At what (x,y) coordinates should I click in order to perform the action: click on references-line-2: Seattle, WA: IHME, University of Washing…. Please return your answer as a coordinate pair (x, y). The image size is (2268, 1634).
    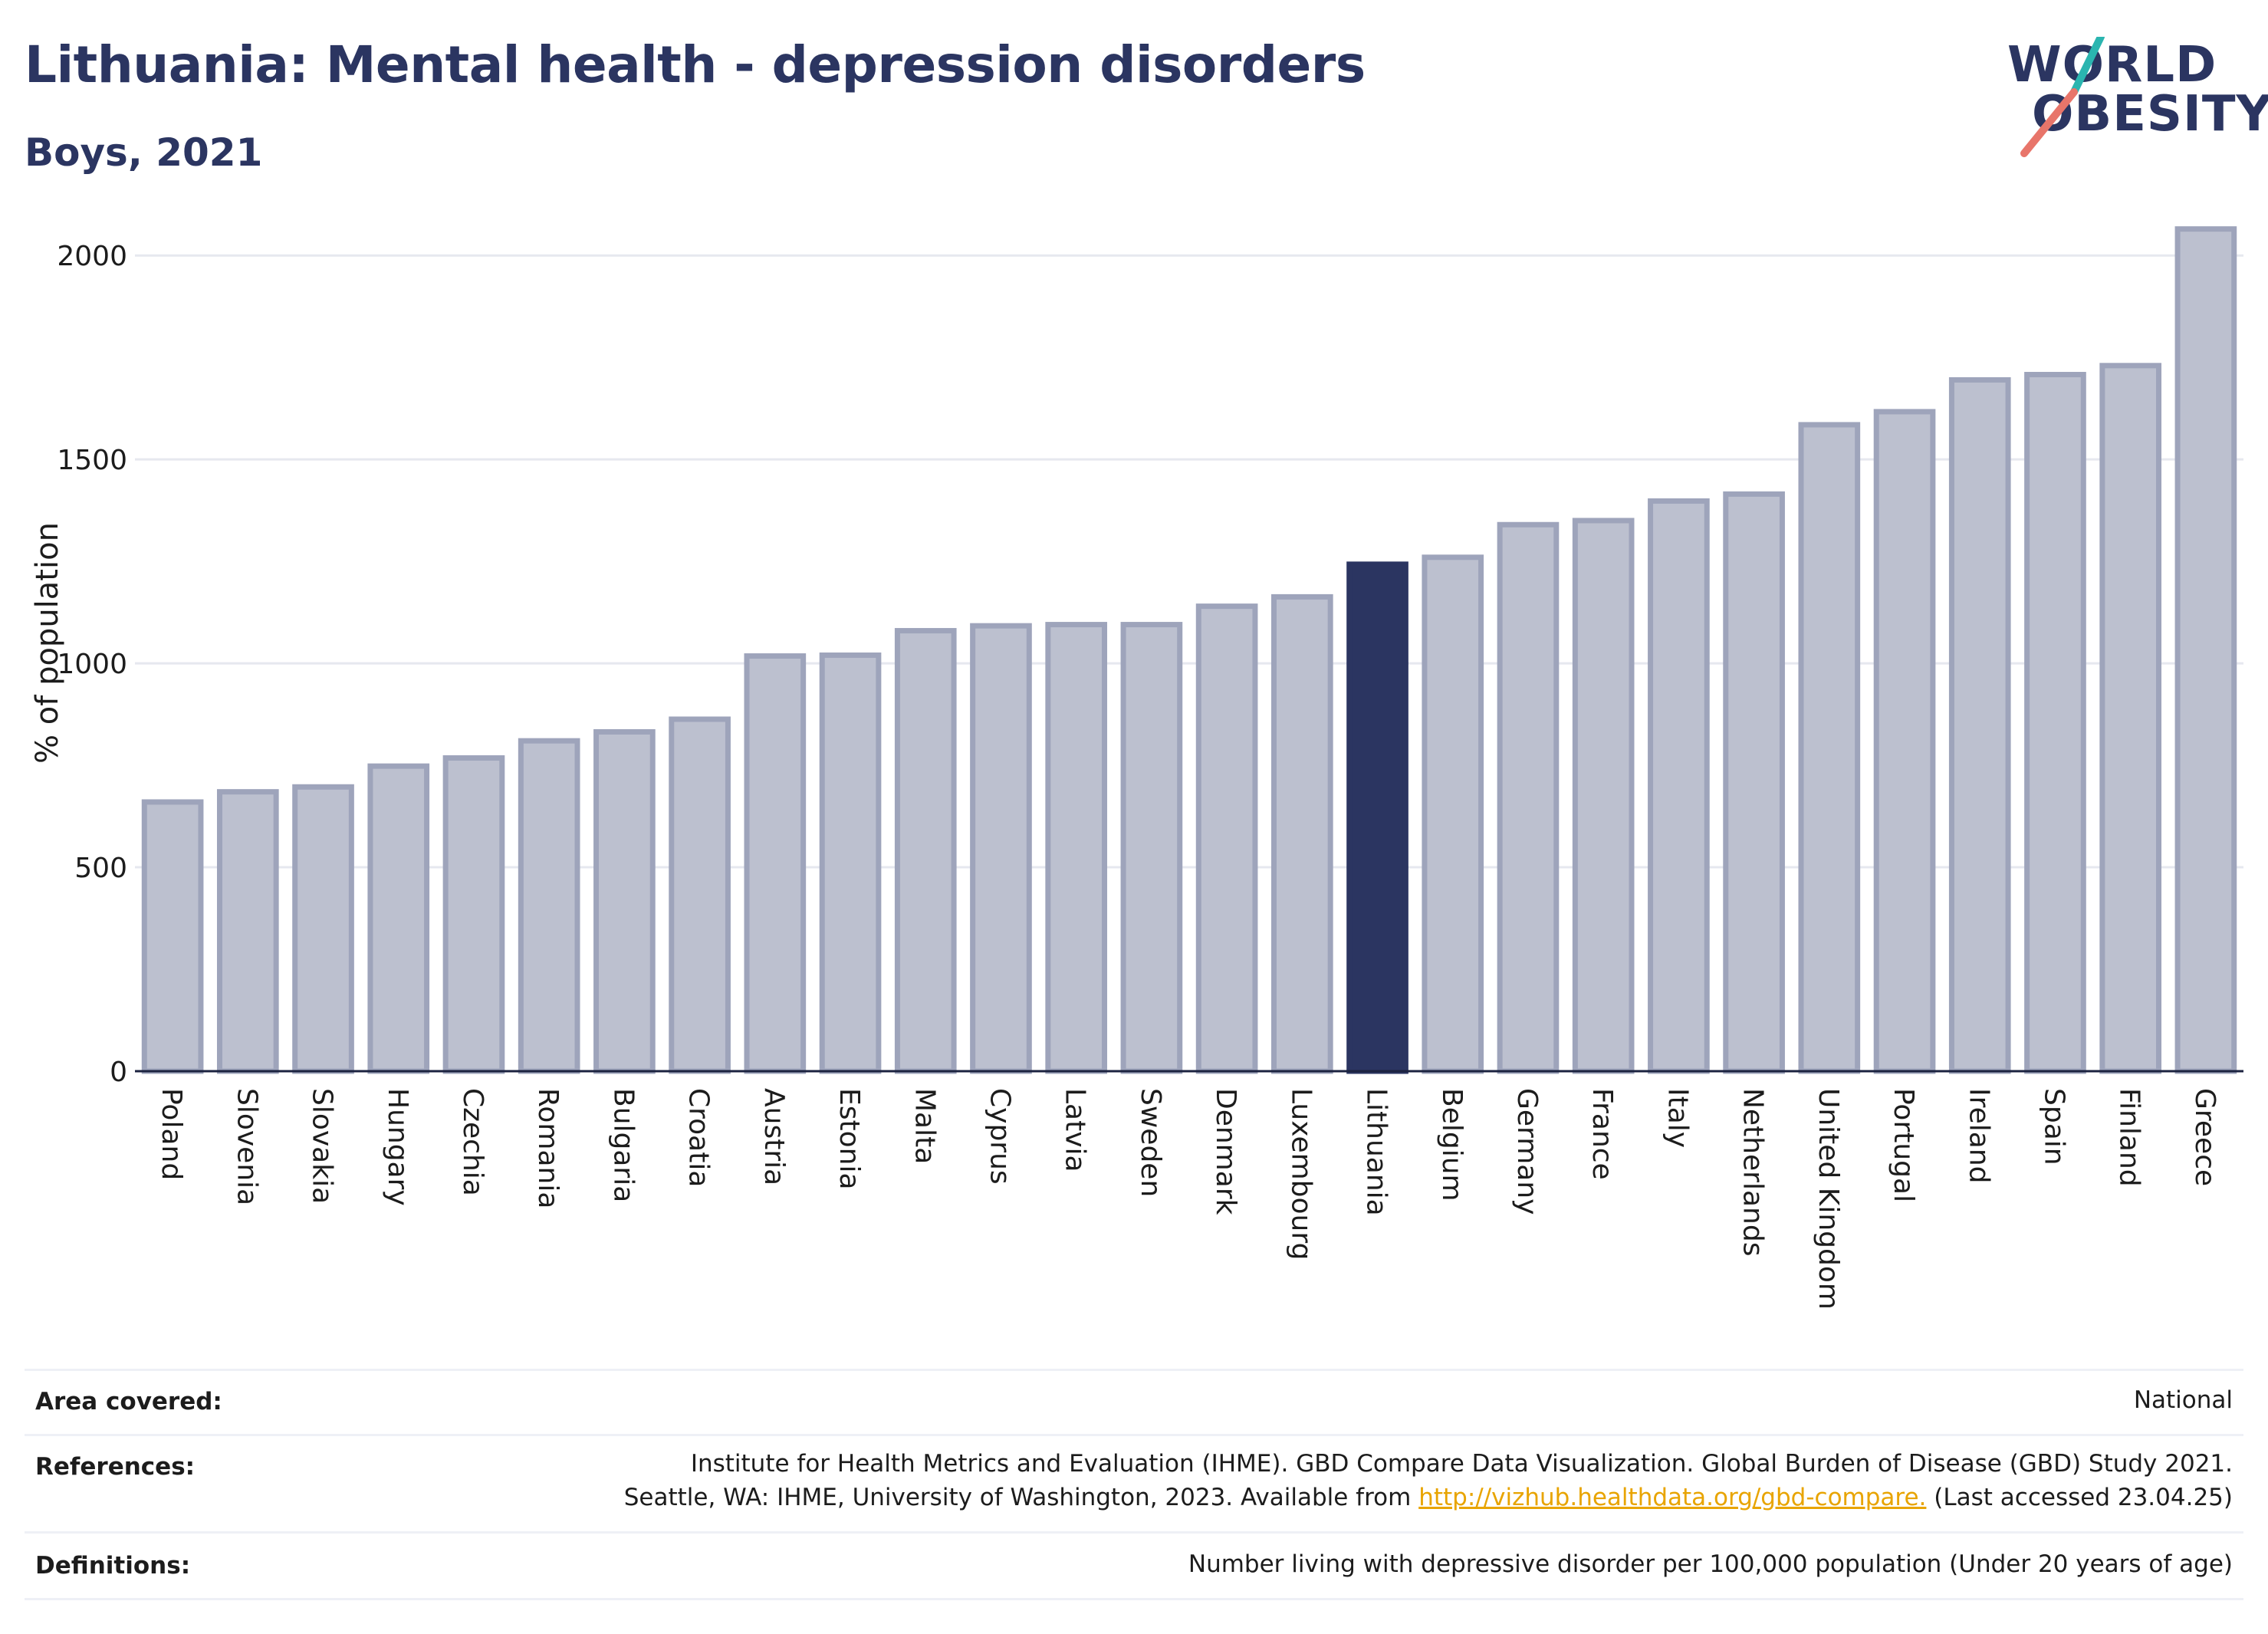
    Looking at the image, I should click on (1428, 1498).